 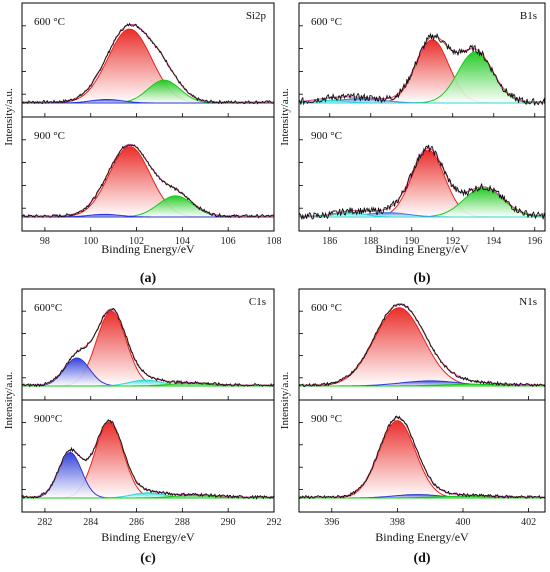 I want to click on x-tick-label: 196, so click(x=534, y=241).